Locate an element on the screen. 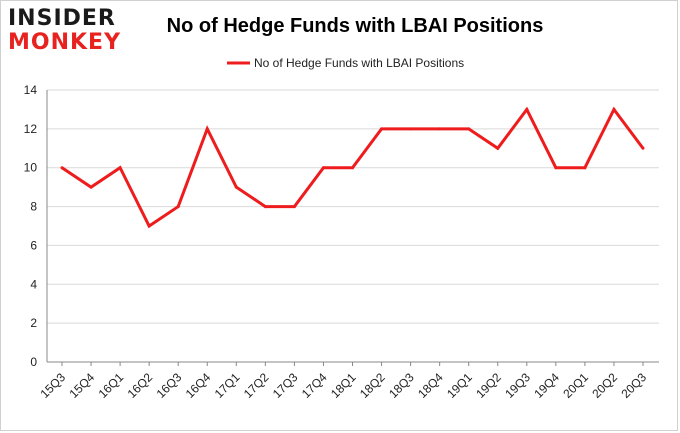 The image size is (680, 433). x-tick-label: 19Q4 is located at coordinates (546, 385).